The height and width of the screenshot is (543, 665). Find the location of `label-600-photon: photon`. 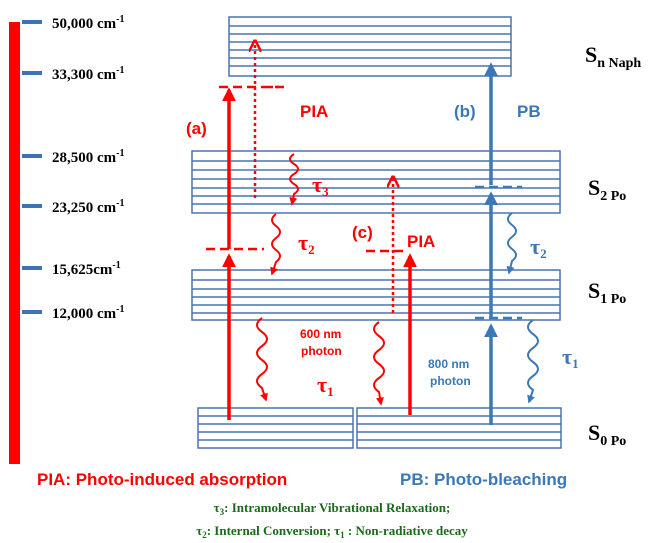

label-600-photon: photon is located at coordinates (321, 351).